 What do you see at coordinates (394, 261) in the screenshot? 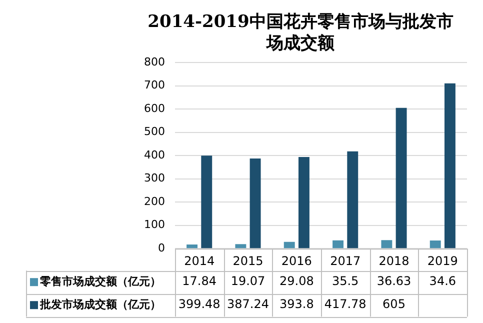
I see `x-tick-label: 2018` at bounding box center [394, 261].